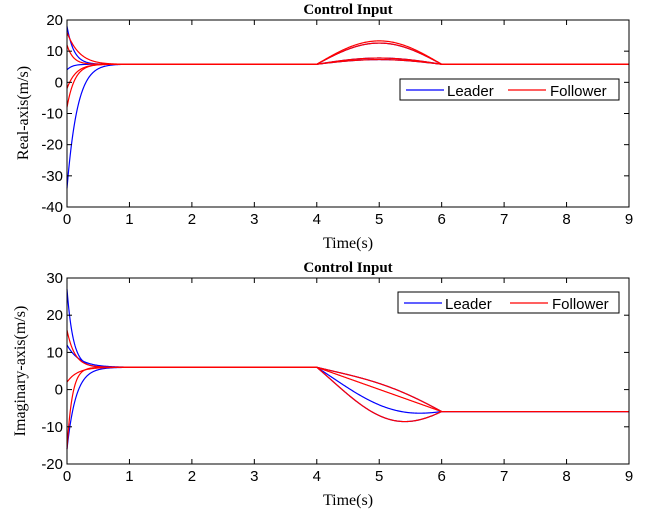  I want to click on legend-box, so click(508, 302).